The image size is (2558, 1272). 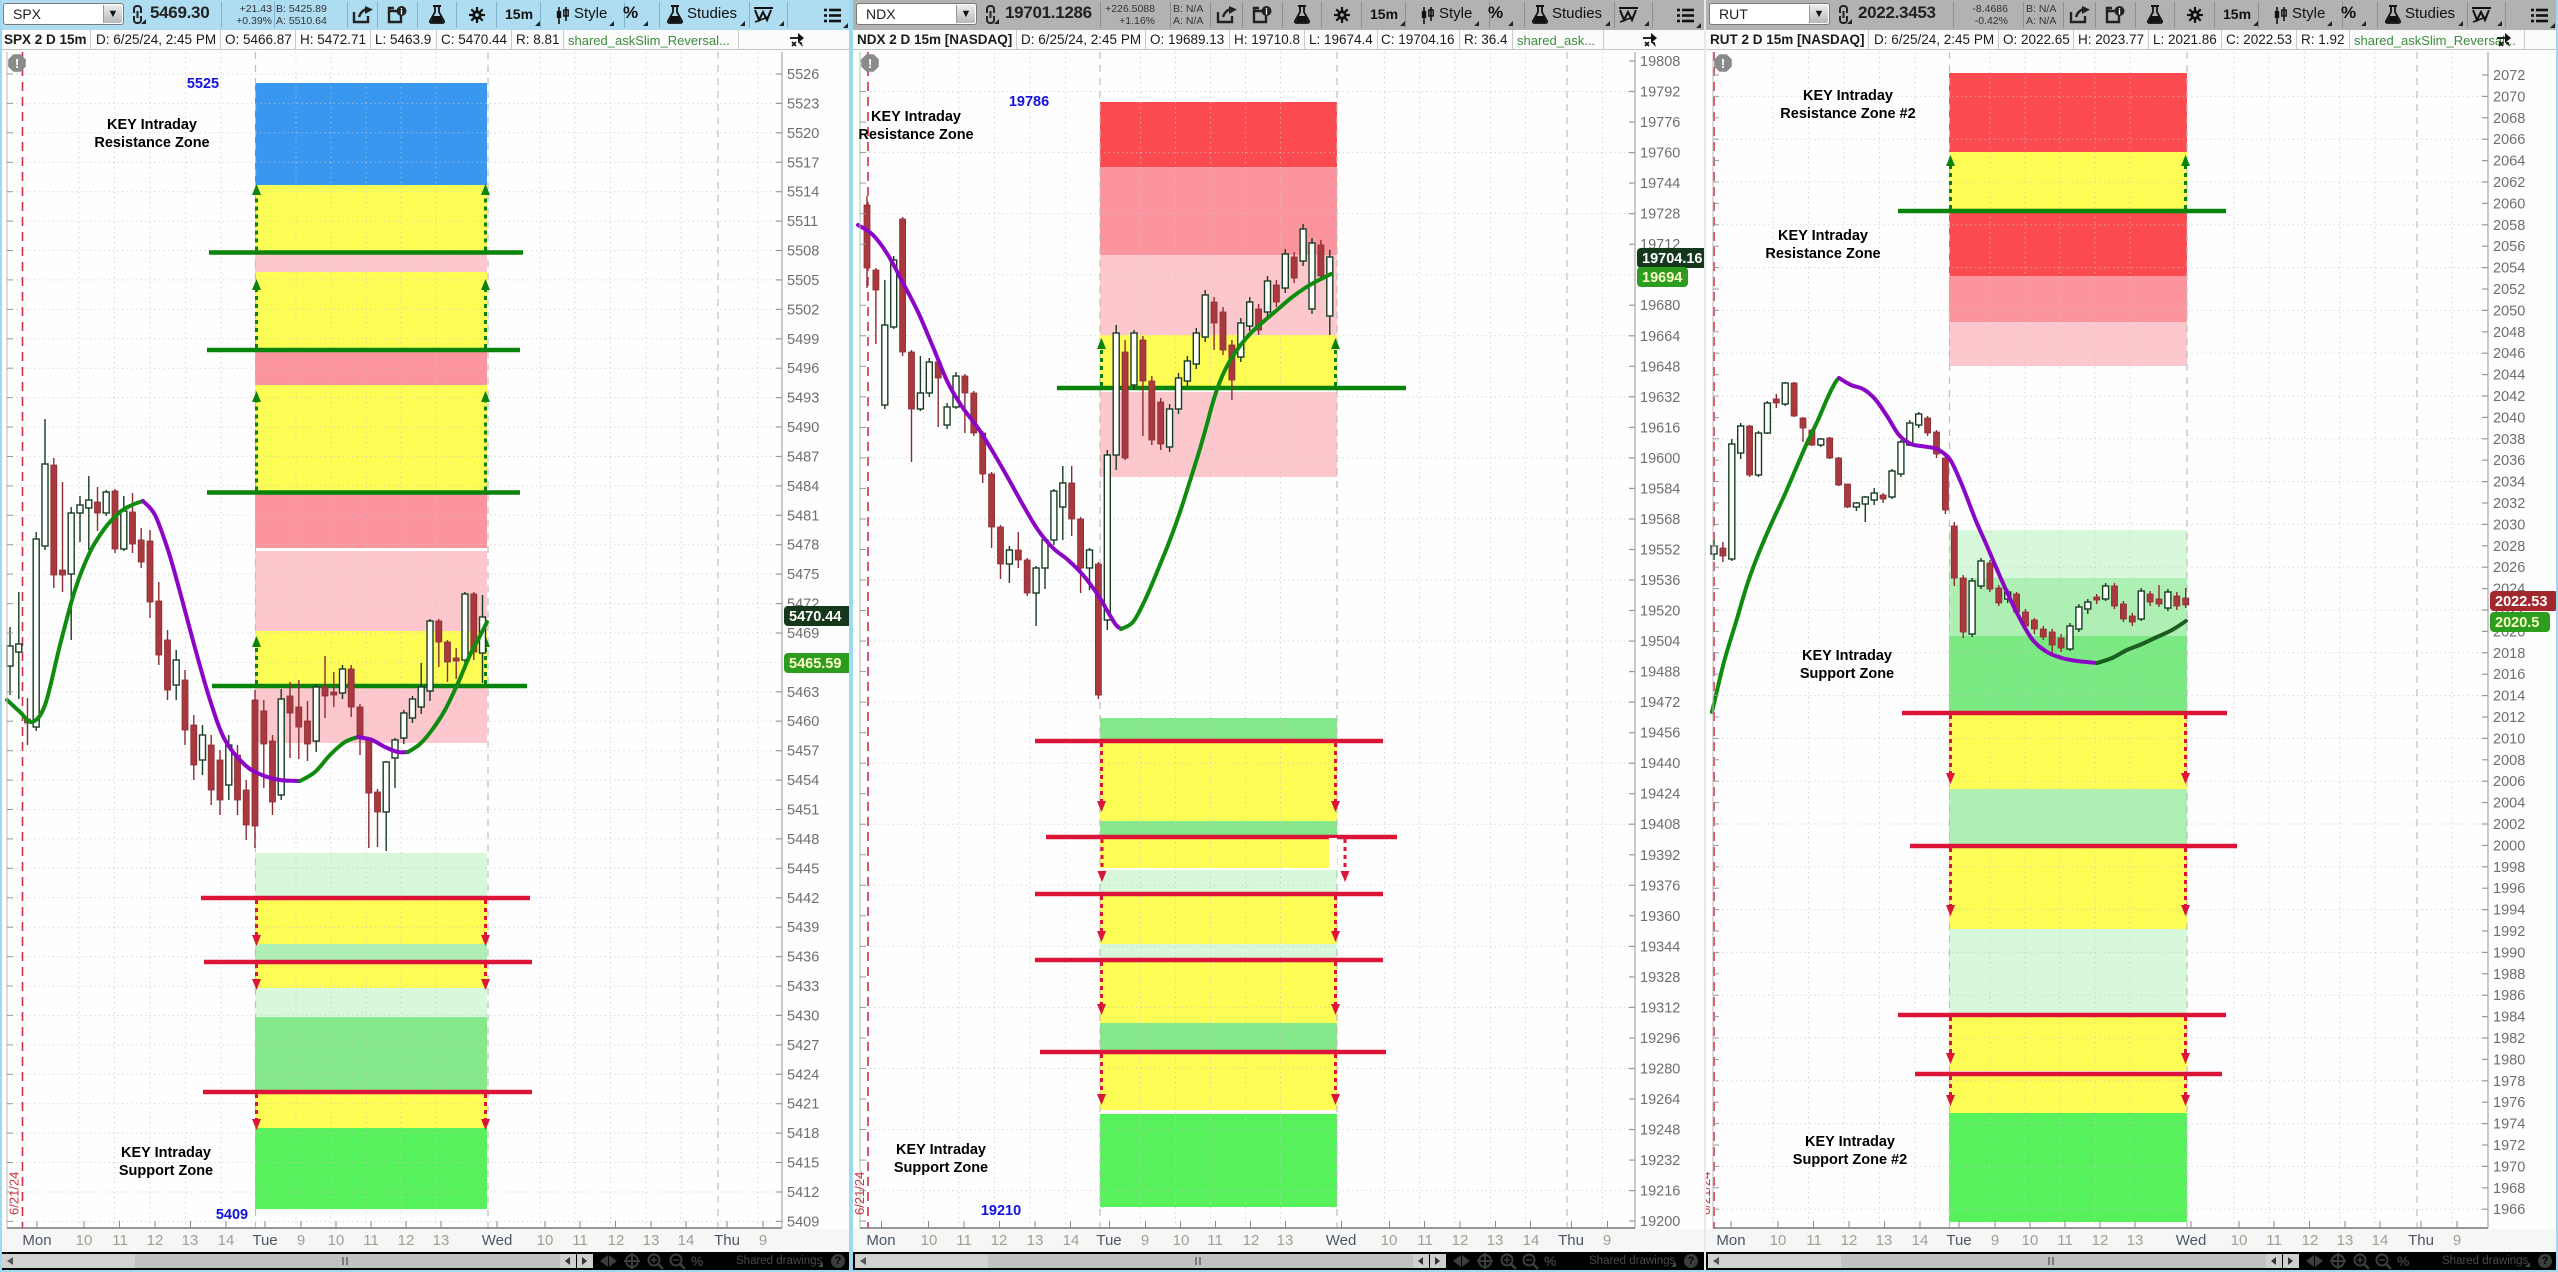 I want to click on svg-text: 5427, so click(x=803, y=1046).